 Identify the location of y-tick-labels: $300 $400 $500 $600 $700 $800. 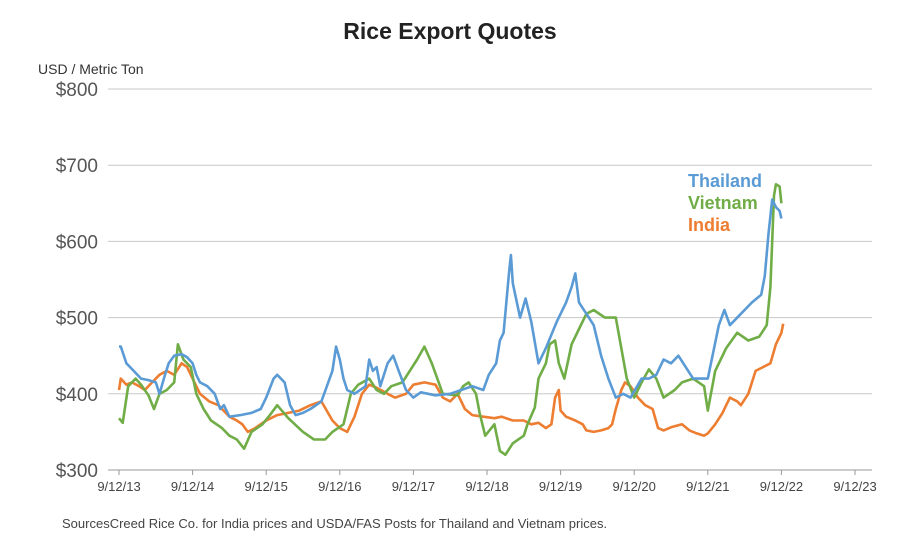
(77, 281).